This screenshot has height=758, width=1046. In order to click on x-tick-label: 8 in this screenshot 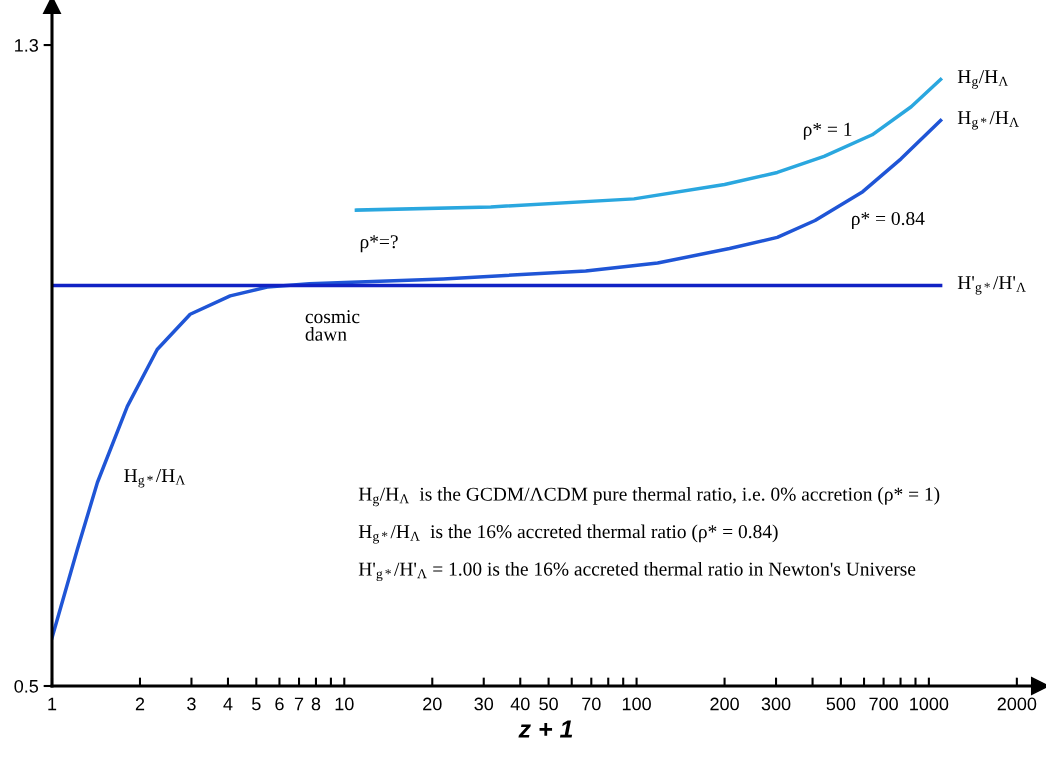, I will do `click(316, 704)`.